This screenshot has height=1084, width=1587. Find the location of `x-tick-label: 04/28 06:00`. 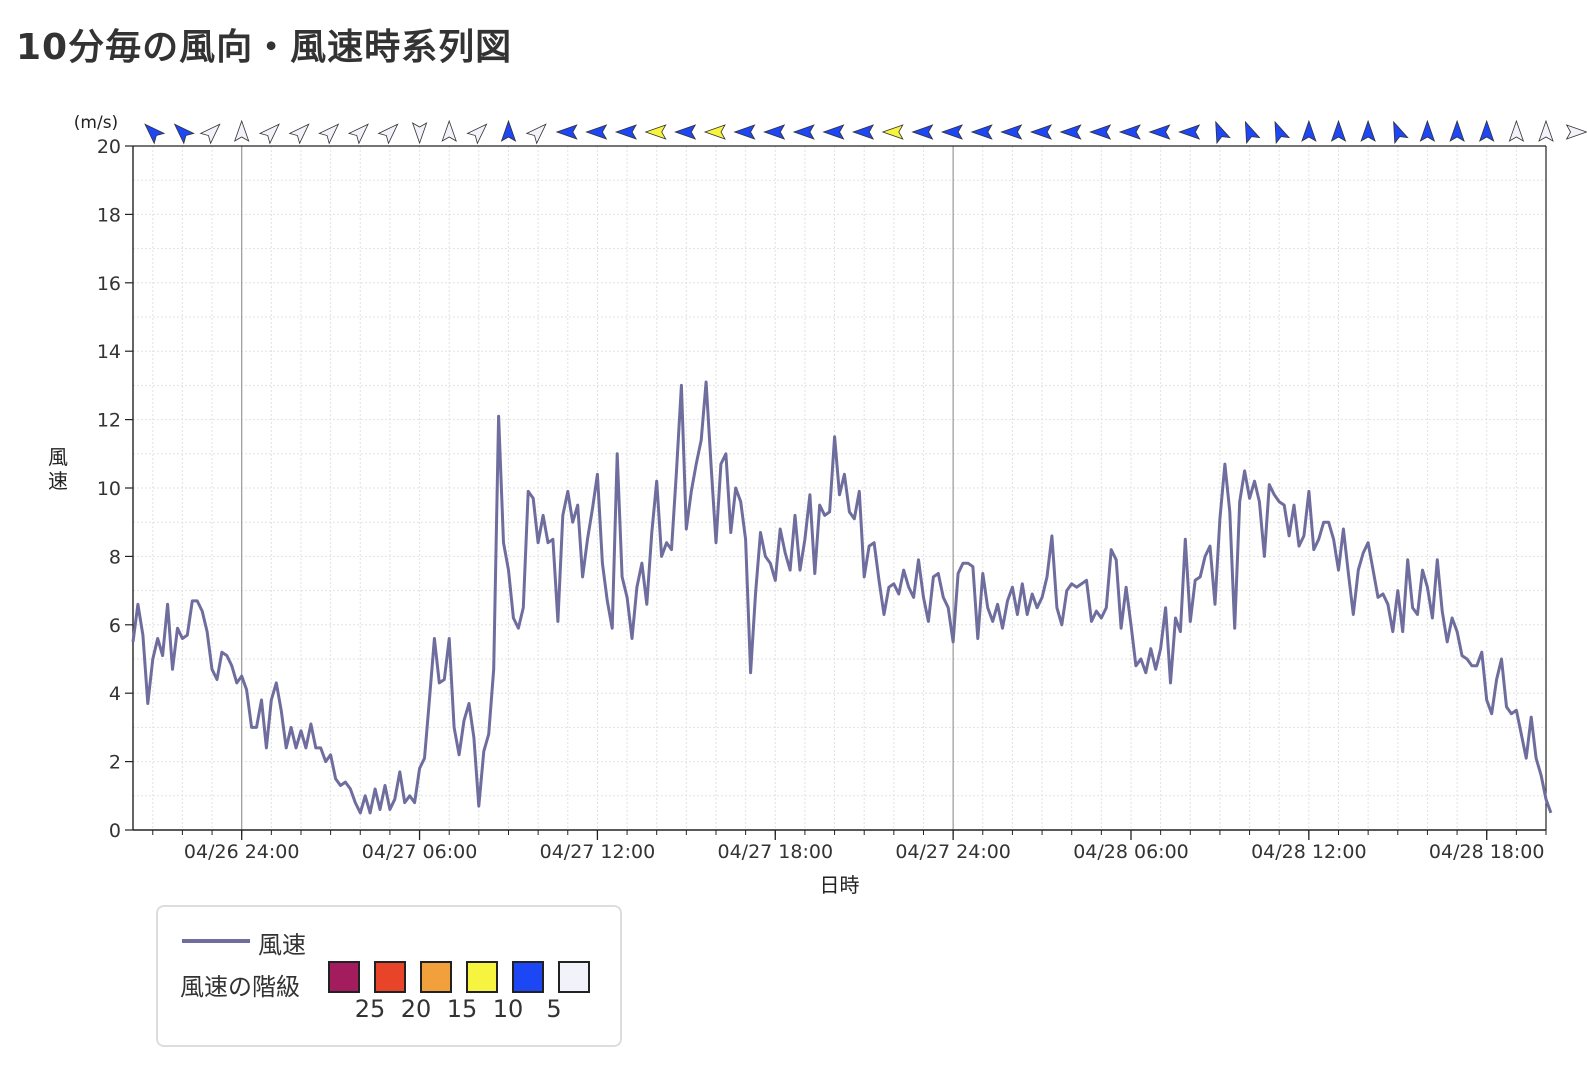

x-tick-label: 04/28 06:00 is located at coordinates (1131, 852).